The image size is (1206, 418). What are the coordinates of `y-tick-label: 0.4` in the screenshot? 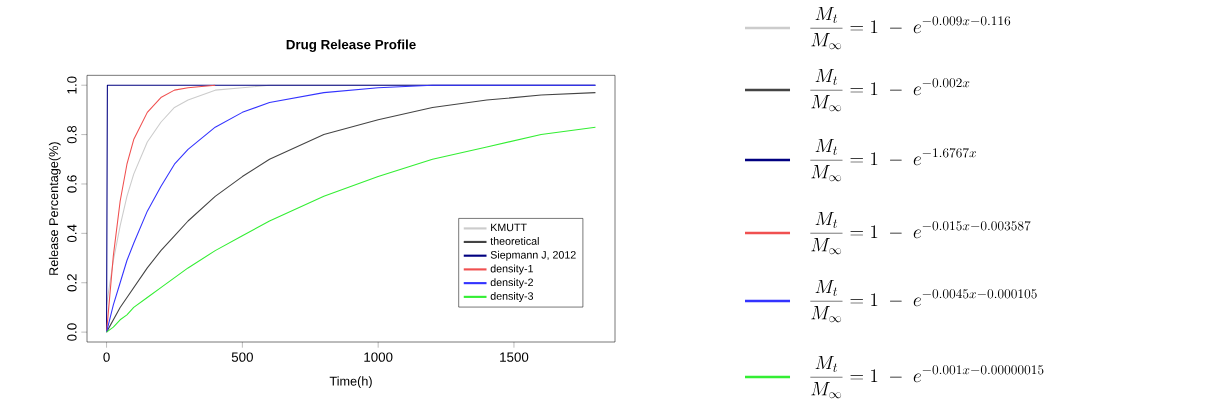 It's located at (72, 233).